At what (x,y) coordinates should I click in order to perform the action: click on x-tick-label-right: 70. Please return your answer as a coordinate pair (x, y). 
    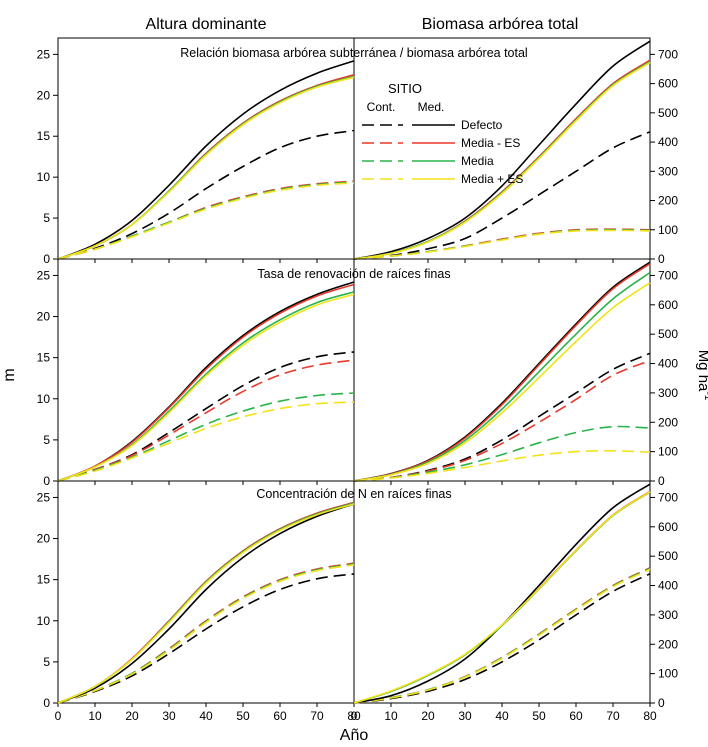
    Looking at the image, I should click on (613, 716).